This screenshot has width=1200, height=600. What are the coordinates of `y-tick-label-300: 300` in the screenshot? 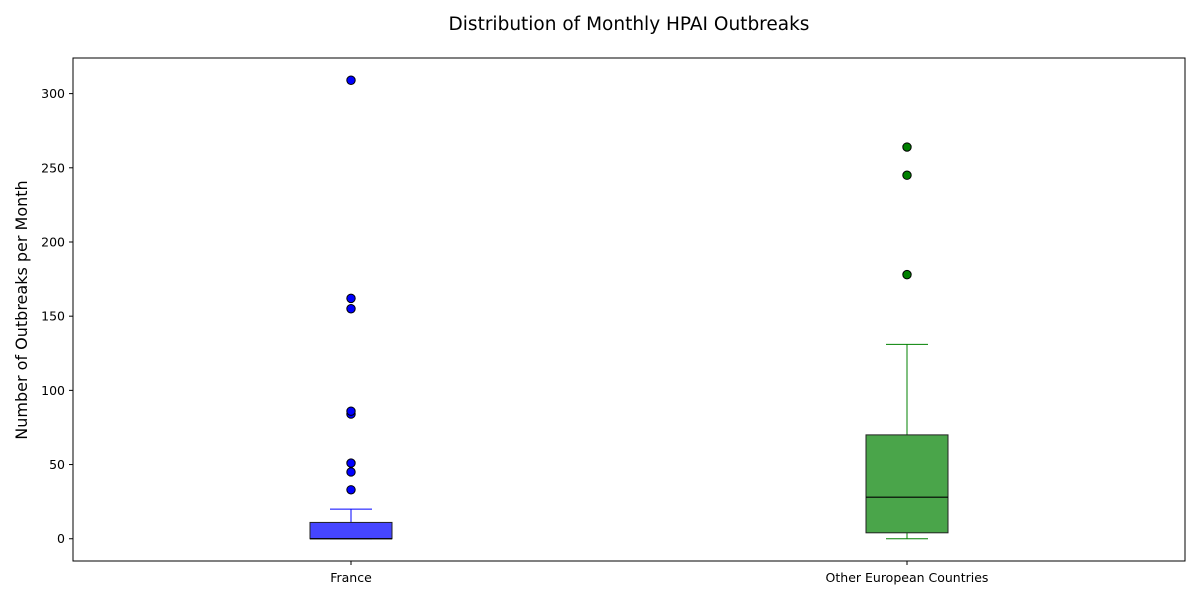 It's located at (53, 93).